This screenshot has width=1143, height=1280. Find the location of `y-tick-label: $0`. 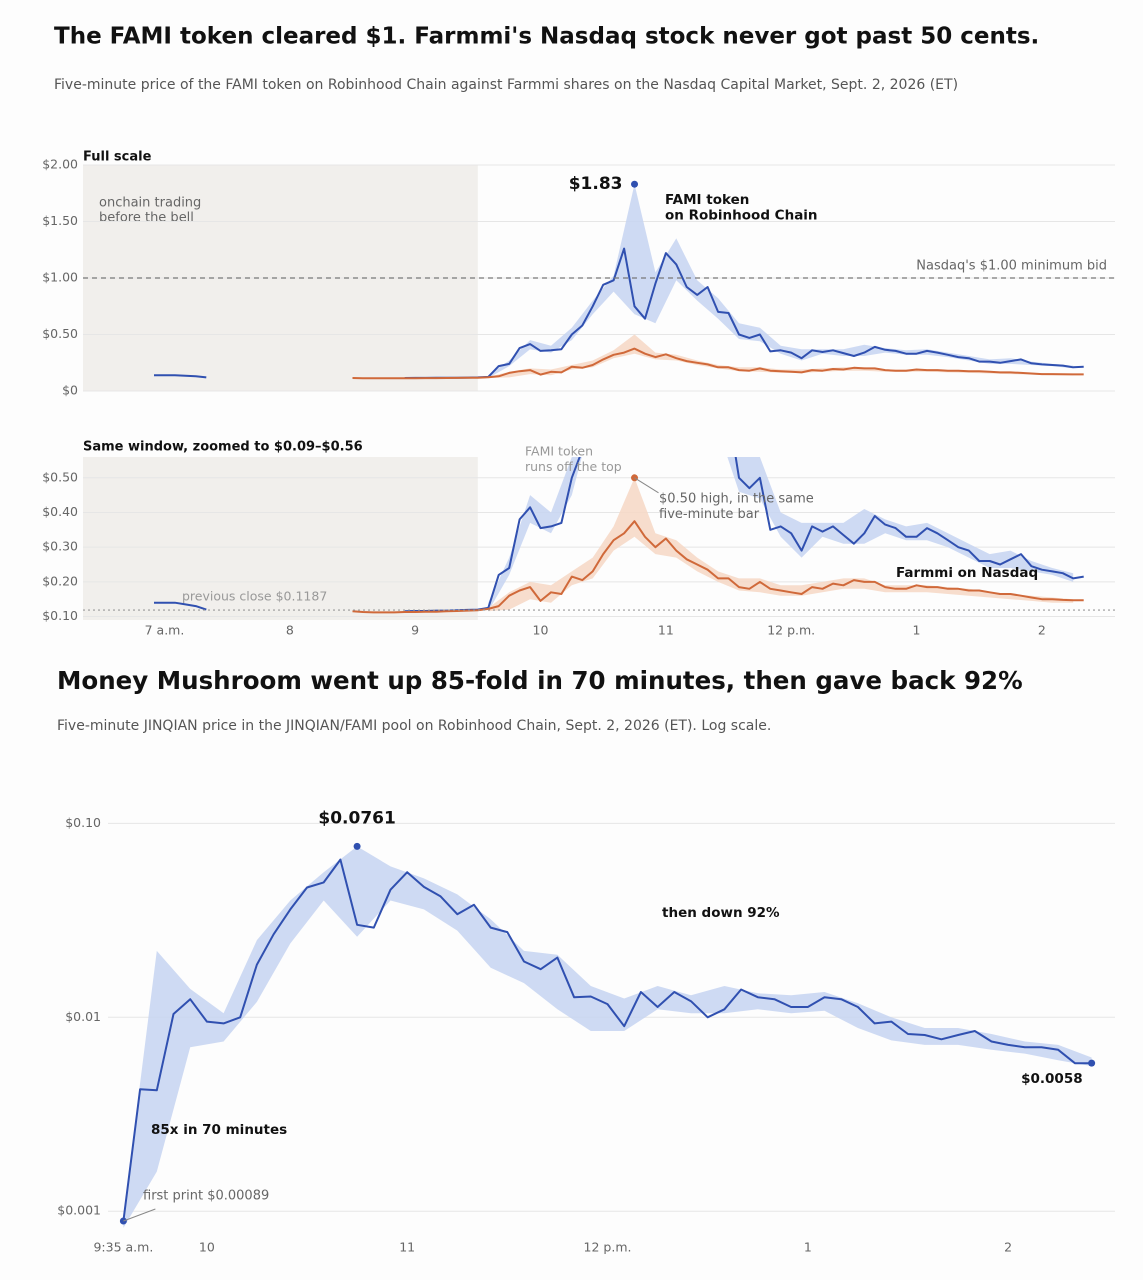

y-tick-label: $0 is located at coordinates (70, 390).